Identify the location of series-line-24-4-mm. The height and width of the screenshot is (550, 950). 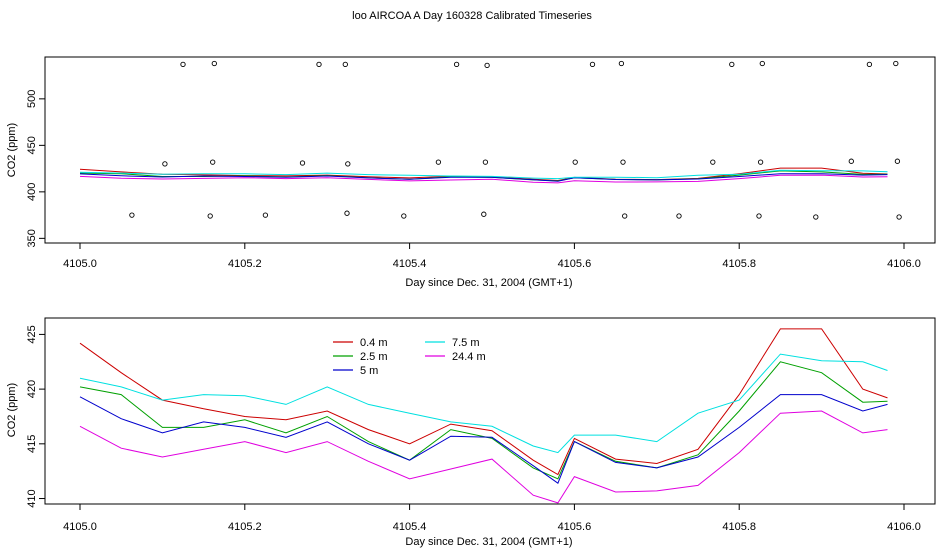
(483, 457).